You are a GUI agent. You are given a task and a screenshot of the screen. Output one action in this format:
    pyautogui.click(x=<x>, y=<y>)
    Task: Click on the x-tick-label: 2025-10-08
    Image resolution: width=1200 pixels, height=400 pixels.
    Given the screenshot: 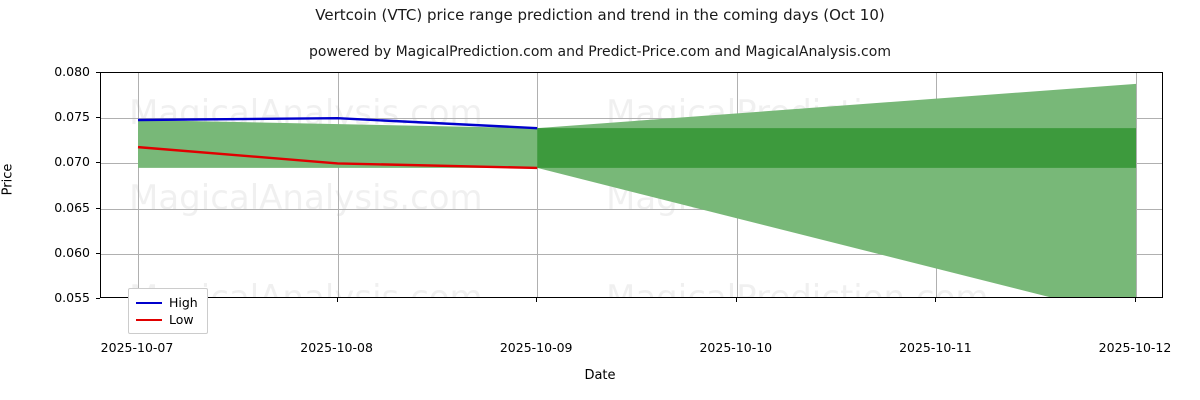 What is the action you would take?
    pyautogui.click(x=336, y=347)
    